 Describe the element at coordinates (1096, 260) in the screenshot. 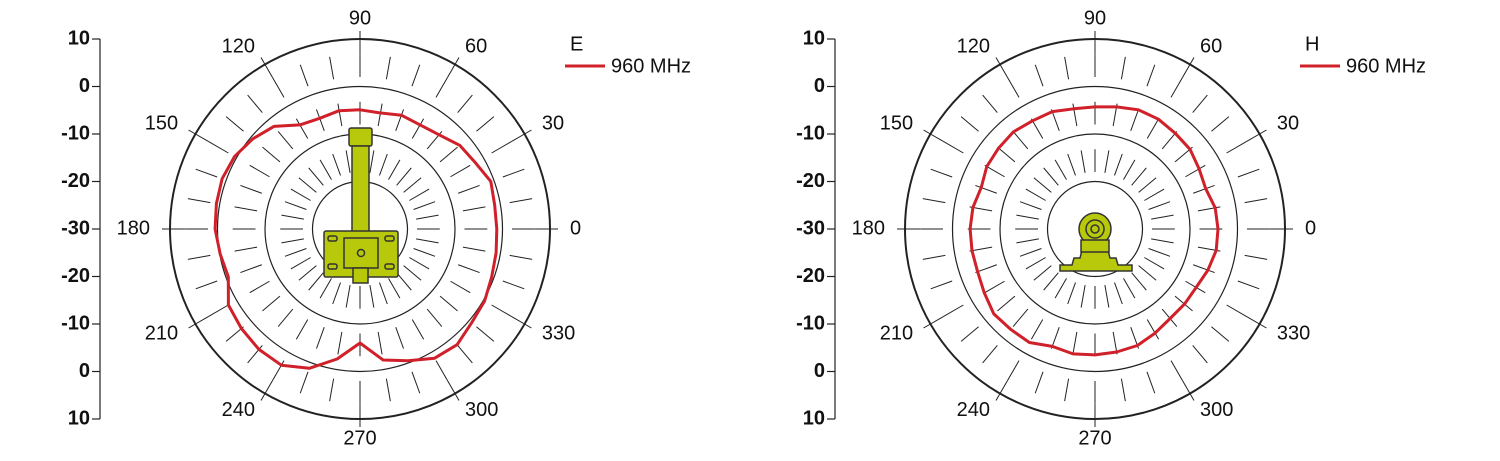

I see `antenna-base` at that location.